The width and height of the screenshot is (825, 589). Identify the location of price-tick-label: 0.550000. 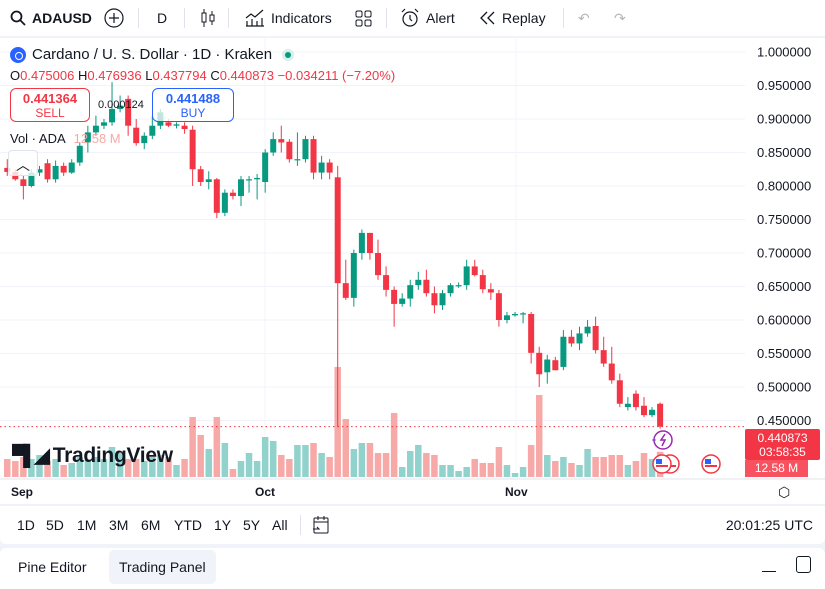
(784, 353).